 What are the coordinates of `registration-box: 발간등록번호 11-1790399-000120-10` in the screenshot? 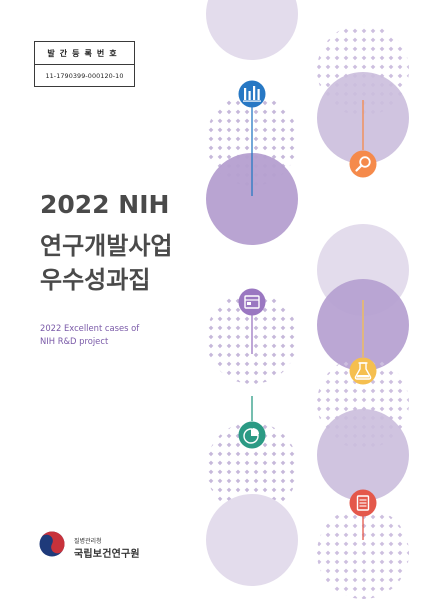 It's located at (84, 64).